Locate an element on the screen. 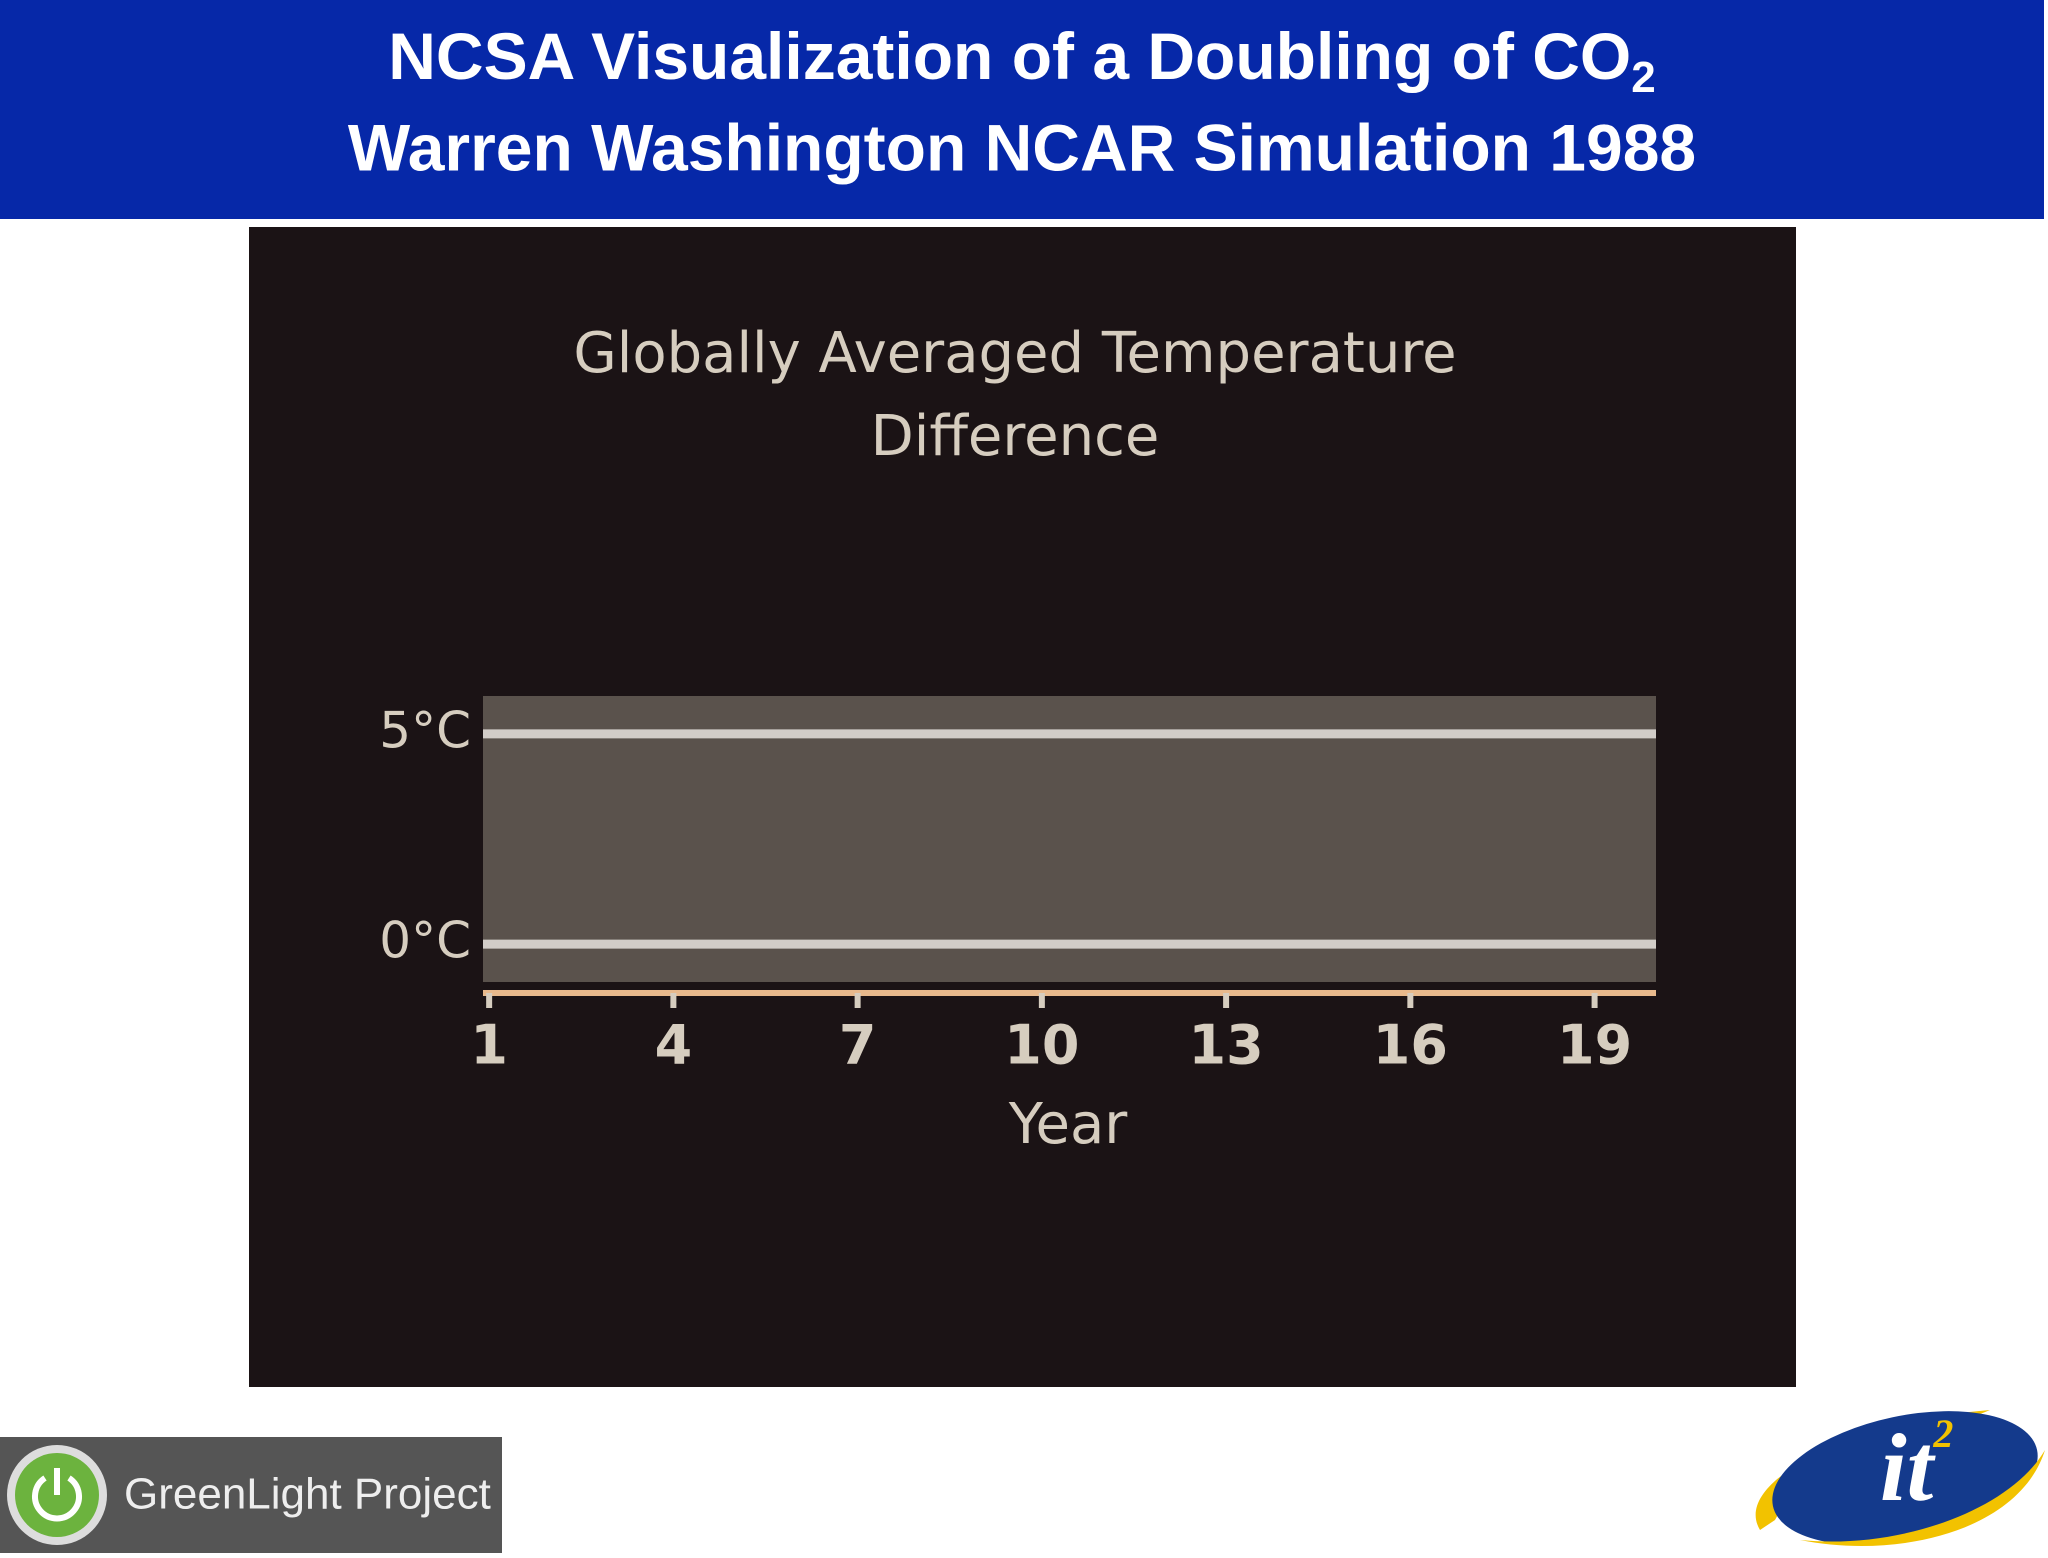 The image size is (2048, 1558). header-line2: Warren Washington NCAR Simulation 1988 is located at coordinates (1022, 147).